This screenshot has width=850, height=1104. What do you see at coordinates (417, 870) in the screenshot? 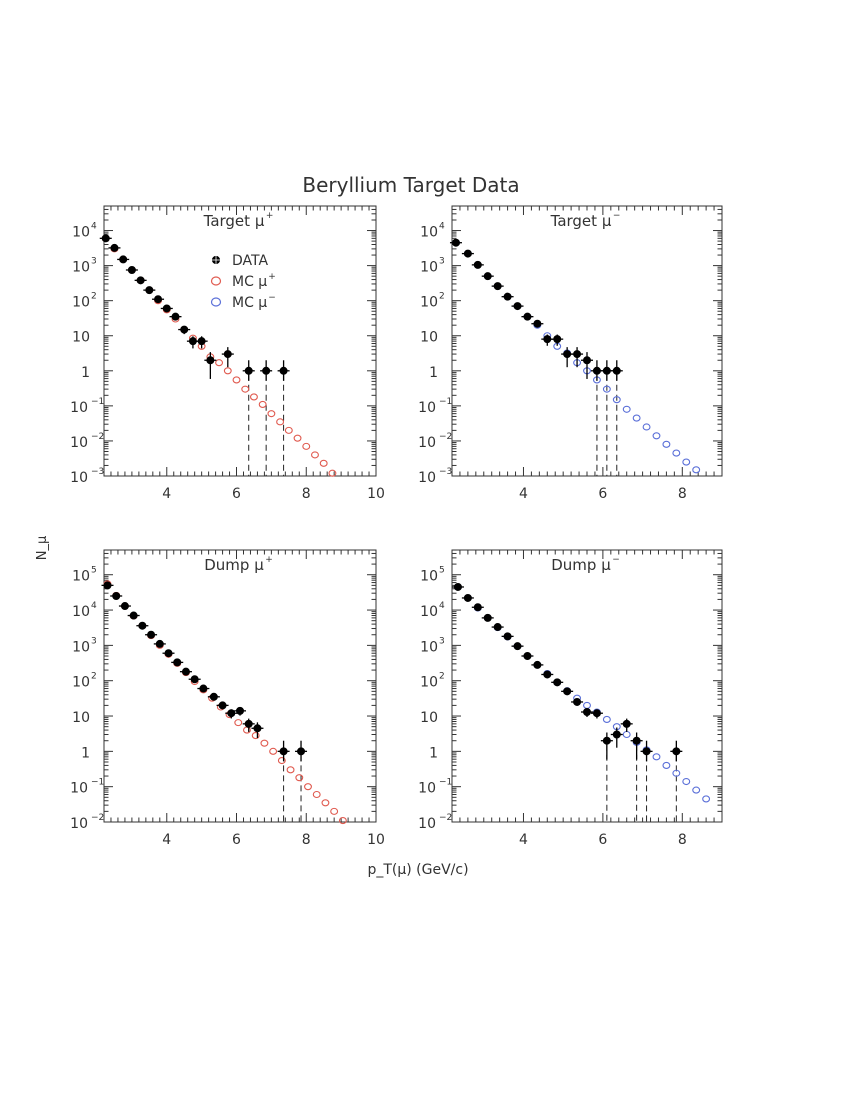
I see `shared-x-axis-label: p_T(μ) (GeV/c)` at bounding box center [417, 870].